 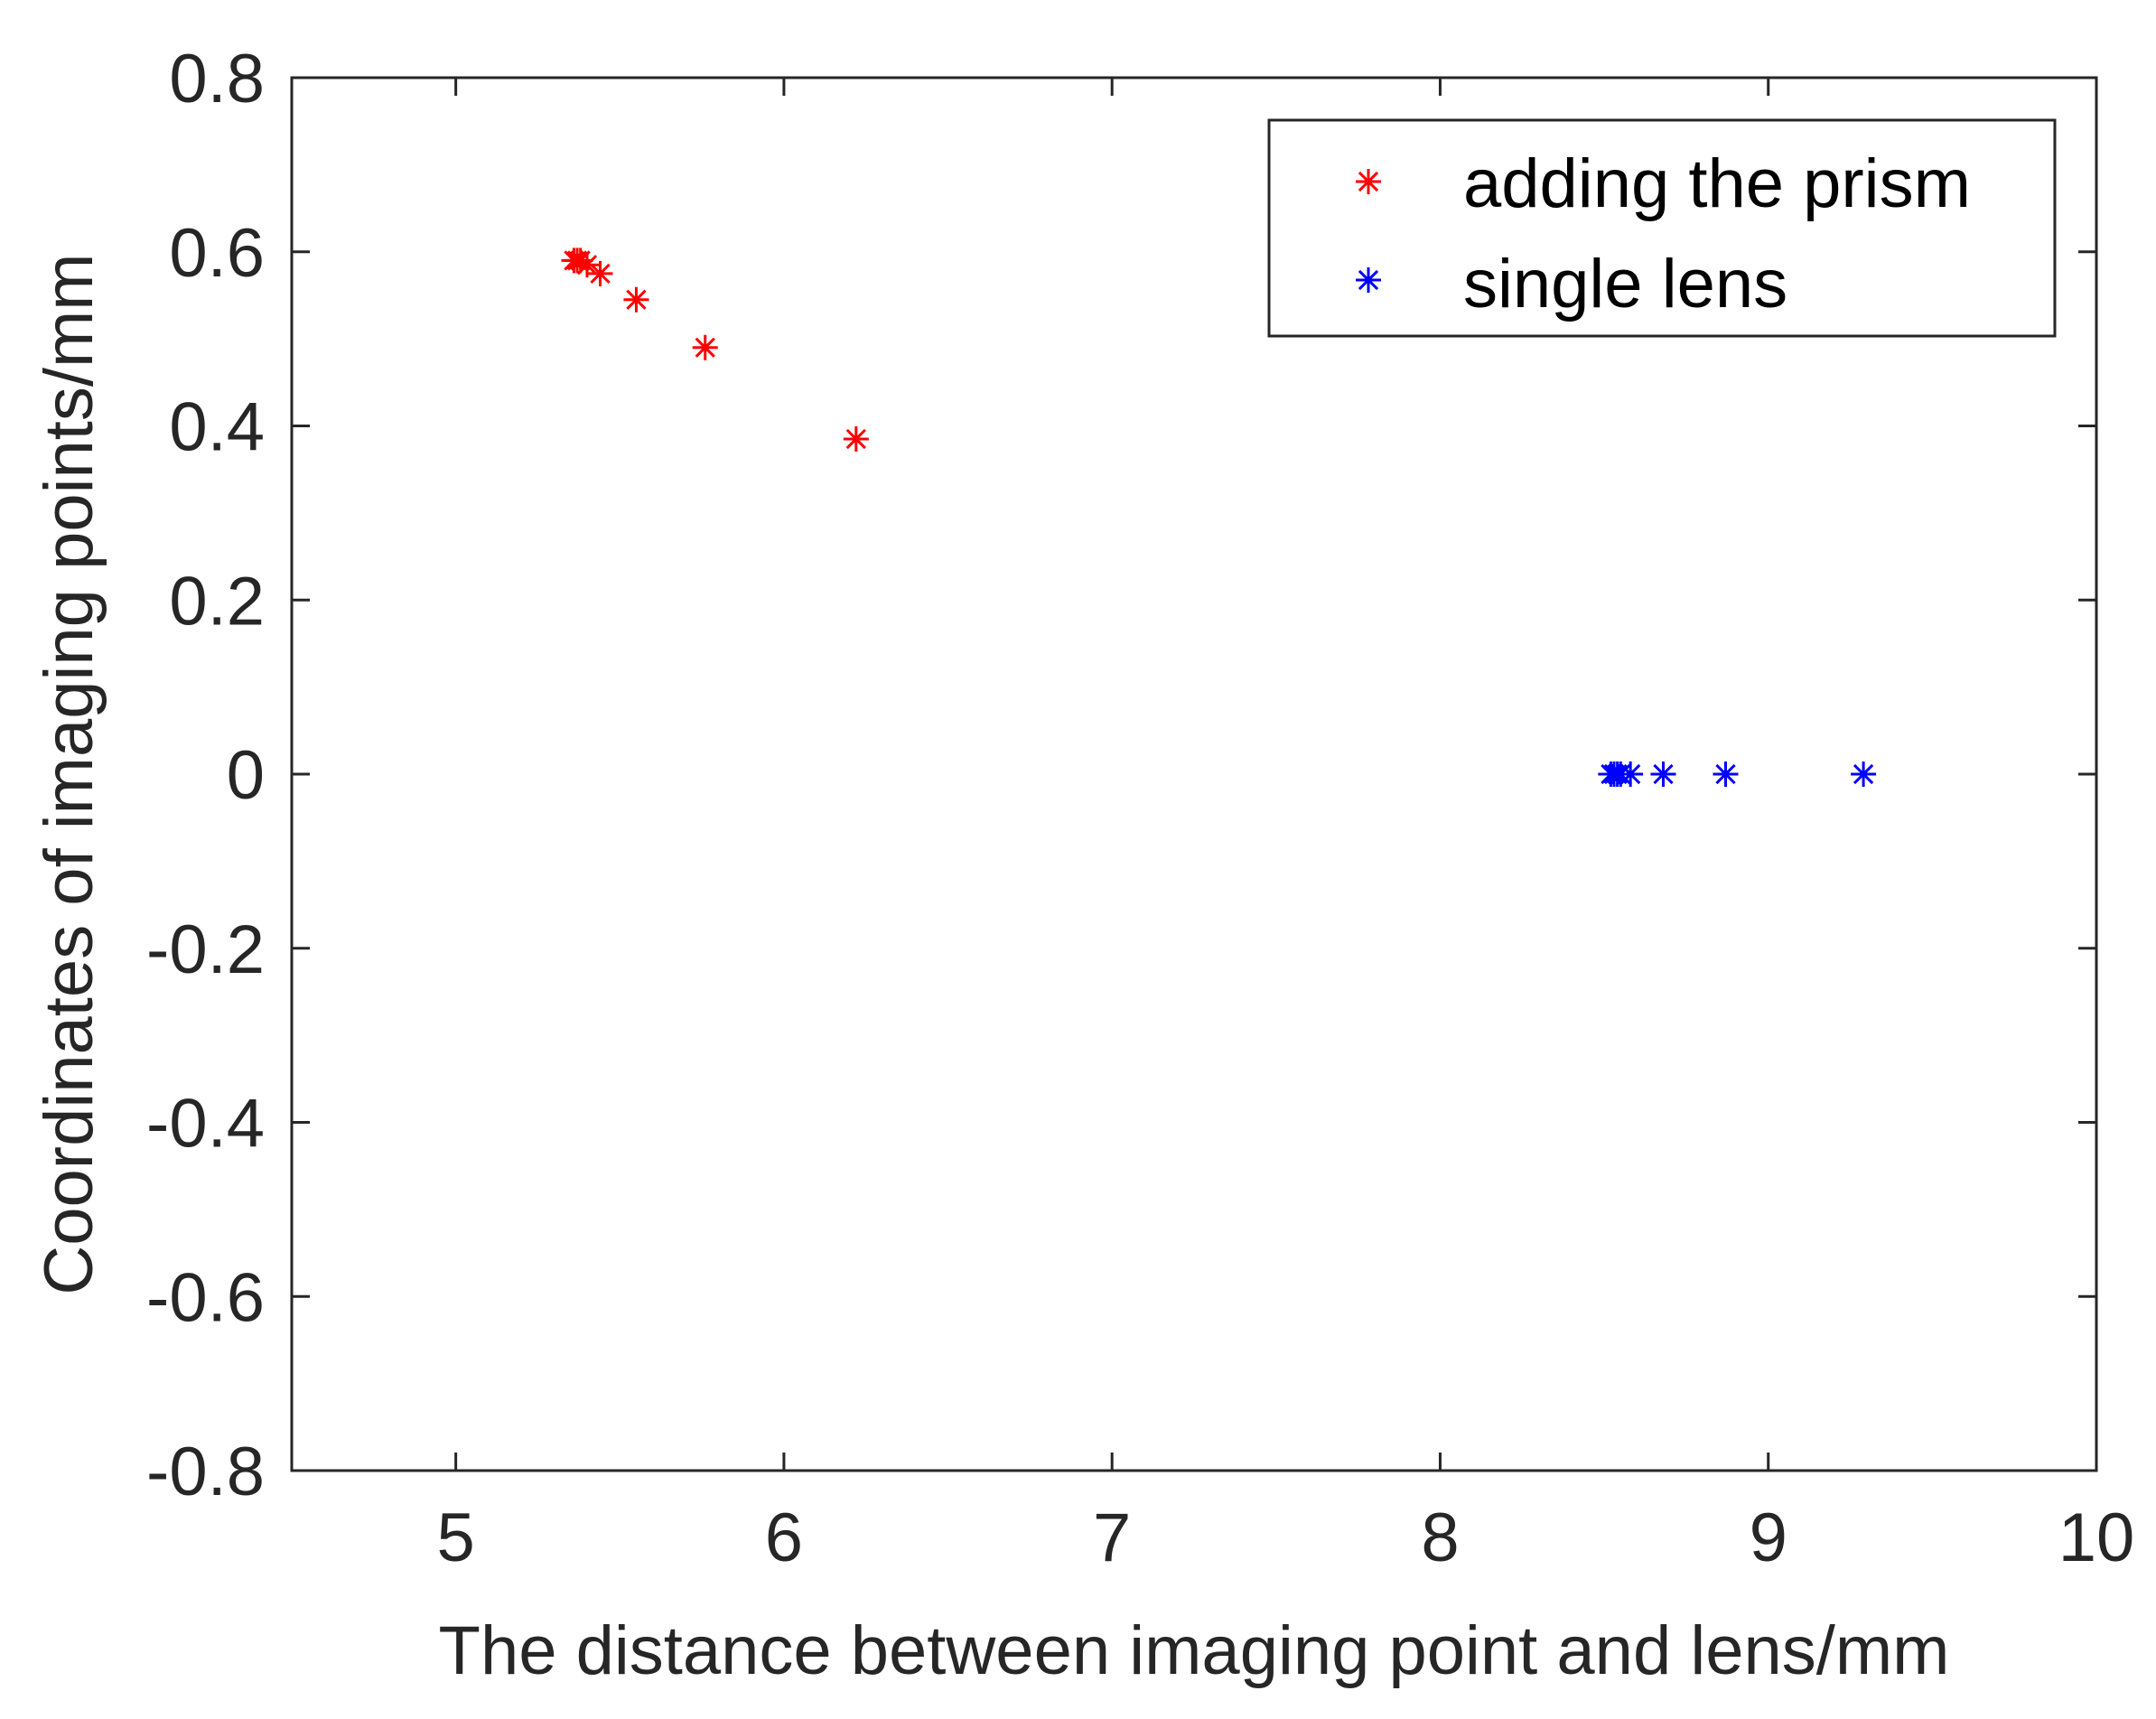 I want to click on legend-label-single-lens: single lens, so click(x=1625, y=284).